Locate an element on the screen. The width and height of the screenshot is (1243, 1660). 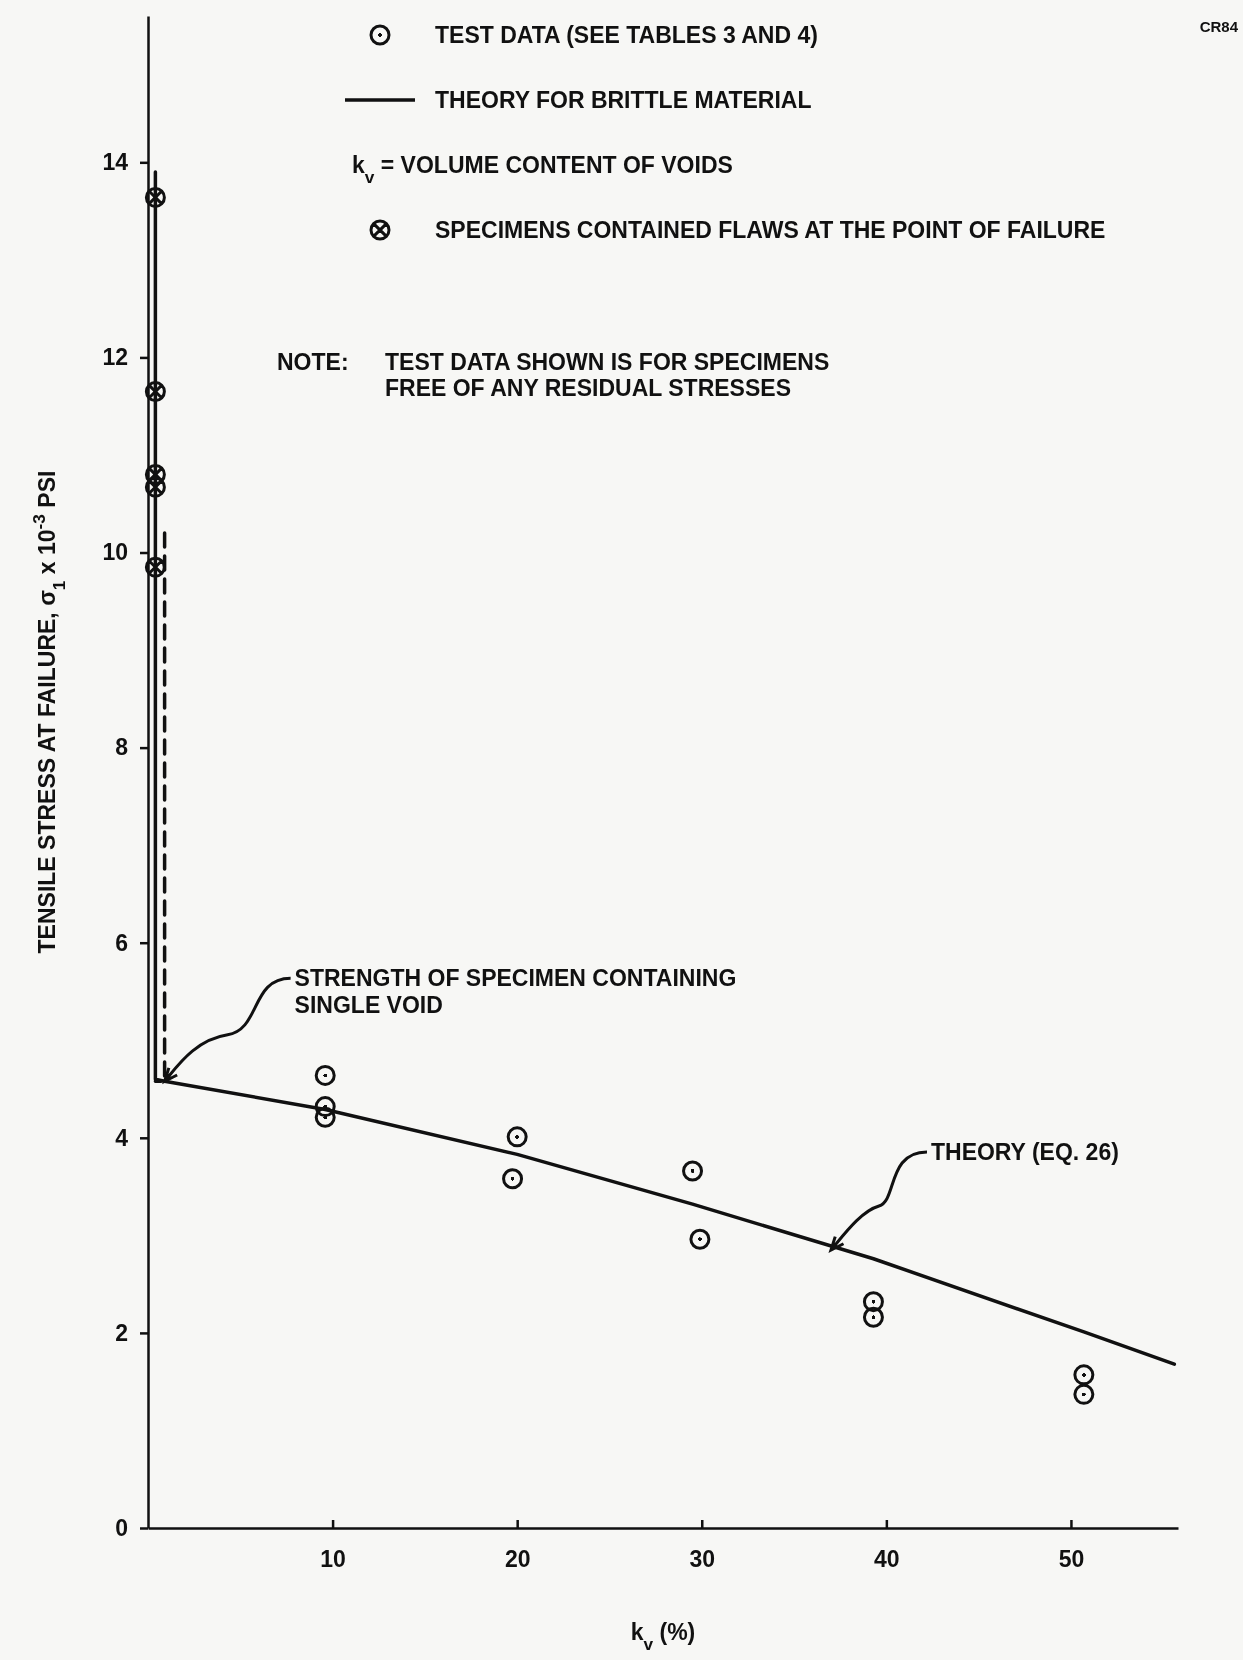
y-tick-label: 6 is located at coordinates (121, 942).